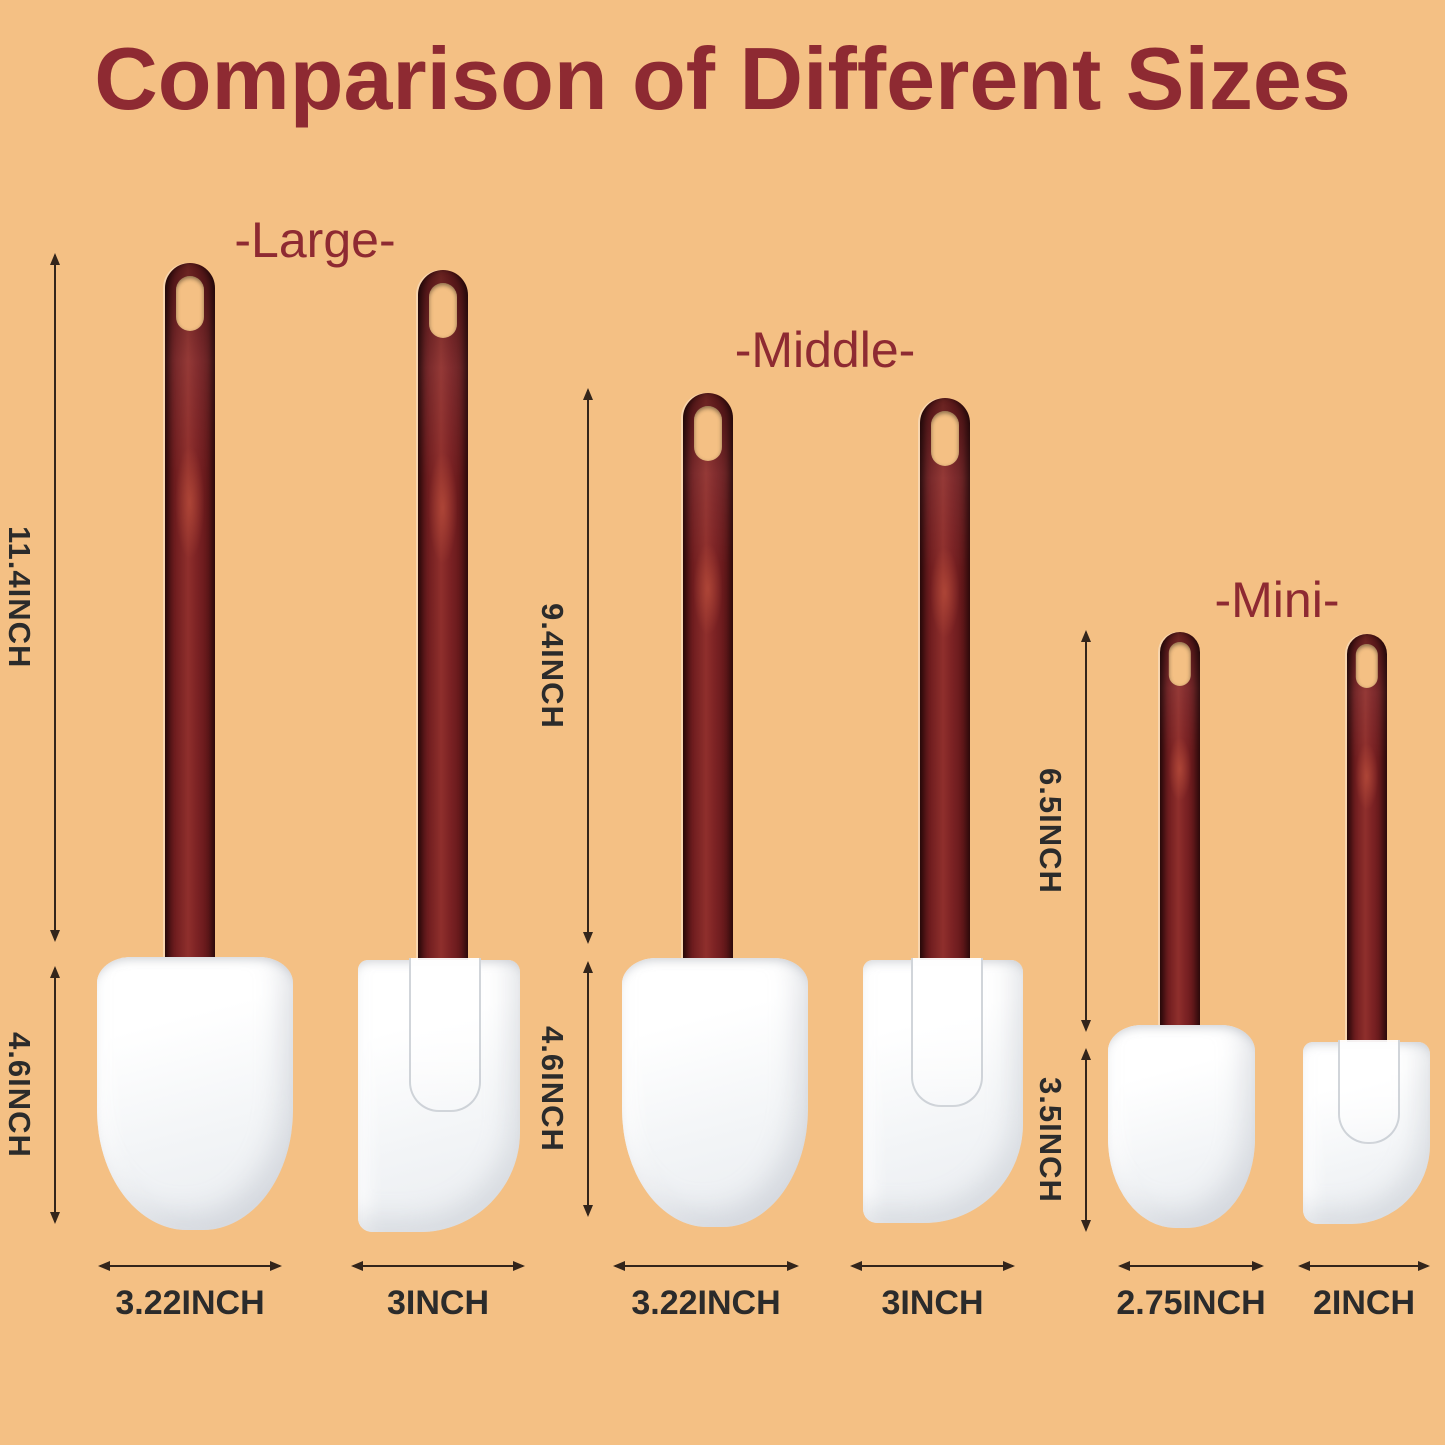 The width and height of the screenshot is (1445, 1445). I want to click on size-label-mini: -Mini-, so click(1277, 600).